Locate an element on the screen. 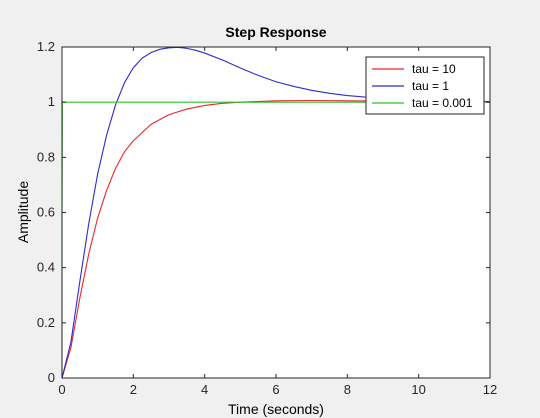 The image size is (540, 418). x-tick-label: 8 is located at coordinates (347, 389).